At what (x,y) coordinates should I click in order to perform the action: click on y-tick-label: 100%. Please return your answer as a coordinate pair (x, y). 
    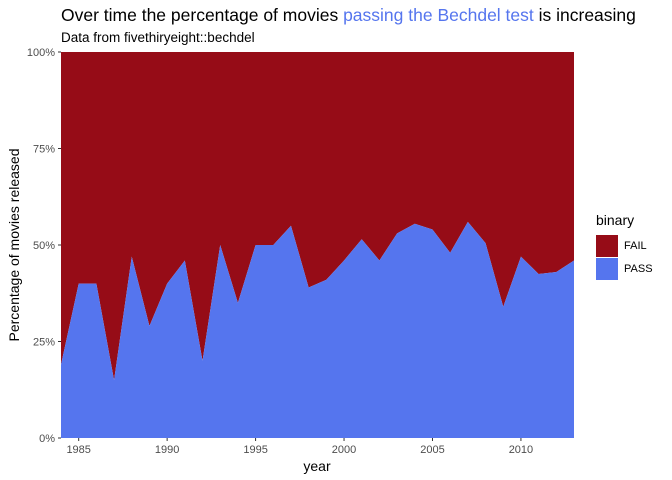
    Looking at the image, I should click on (41, 53).